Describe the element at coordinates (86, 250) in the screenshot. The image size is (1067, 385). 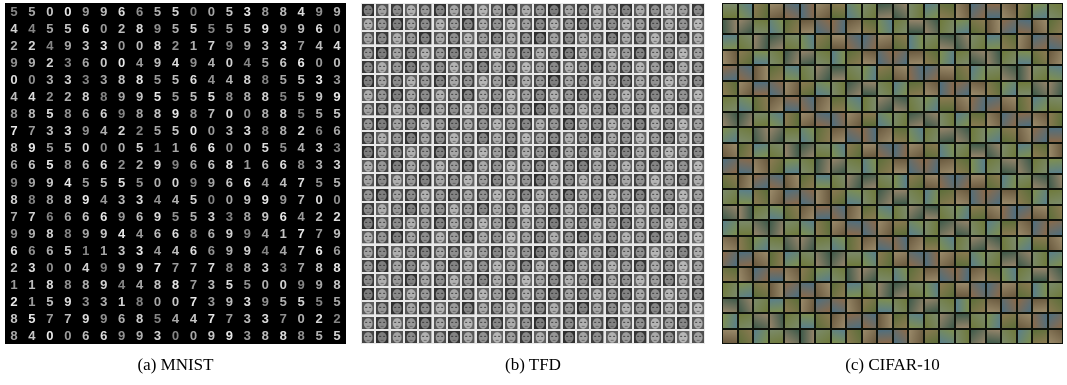
I see `mnist-digit: 1` at that location.